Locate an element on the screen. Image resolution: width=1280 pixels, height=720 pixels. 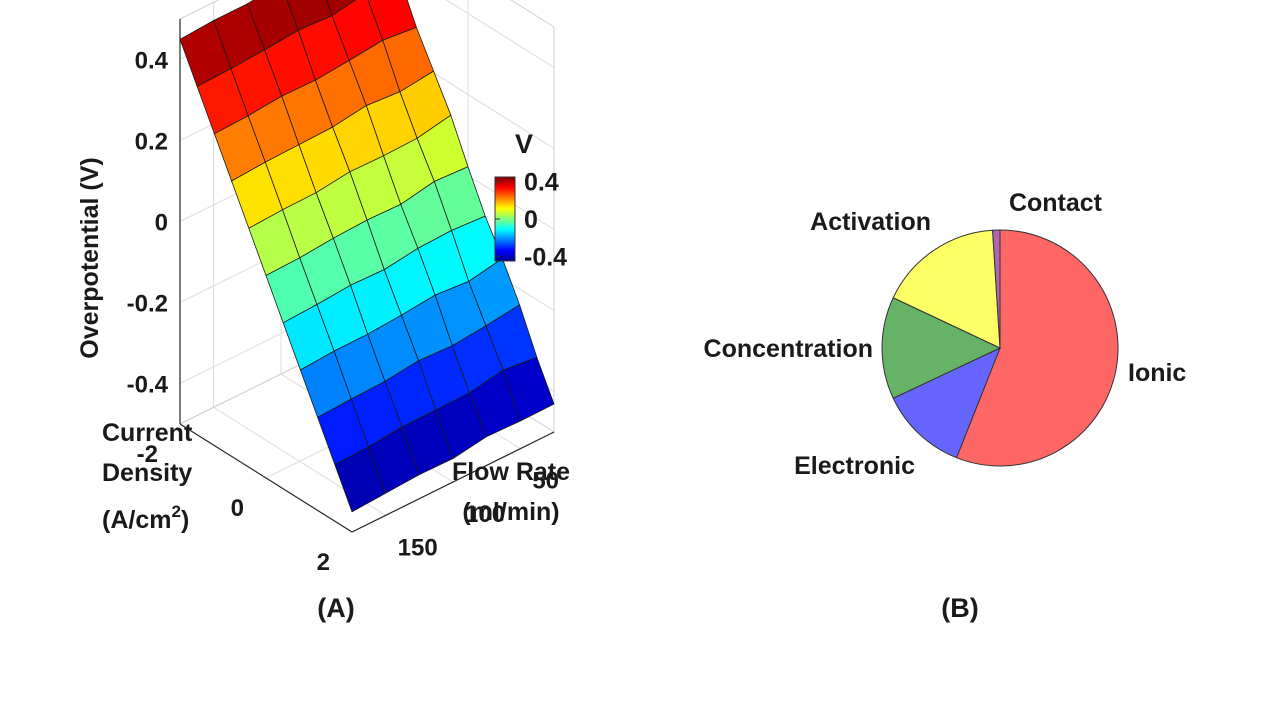
x-axis-label-exponent: 2 is located at coordinates (175, 511).